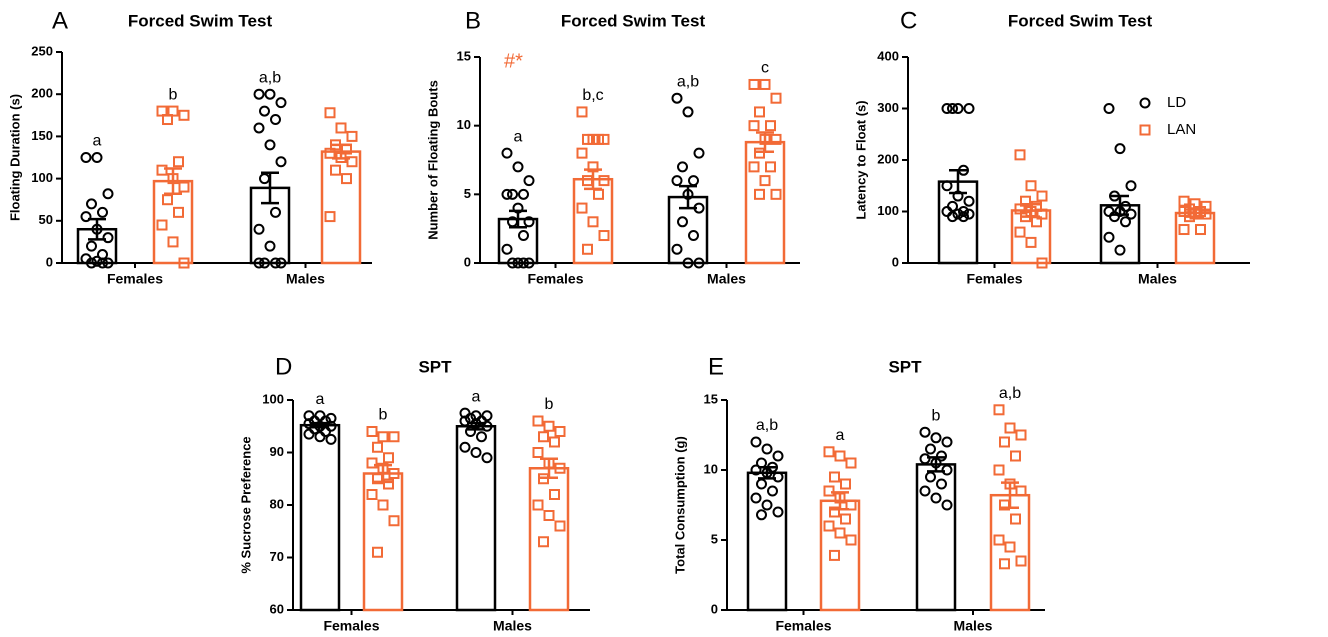 The image size is (1328, 637). Describe the element at coordinates (432, 160) in the screenshot. I see `y-axis-label: Number of Floating Bouts` at that location.